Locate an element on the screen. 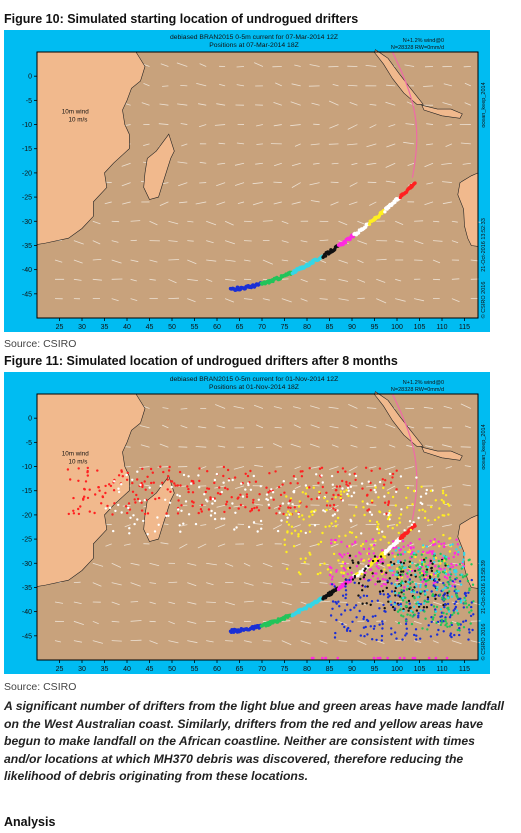 The width and height of the screenshot is (521, 833). x-tick-label: 40 is located at coordinates (127, 327).